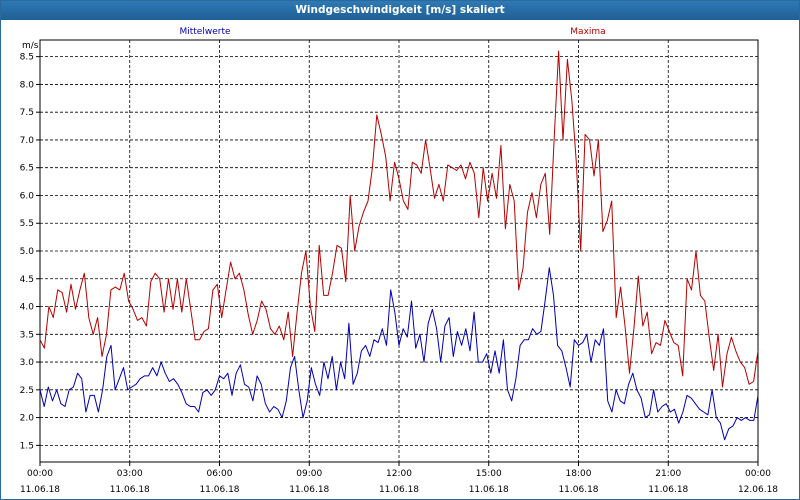 The height and width of the screenshot is (500, 800). I want to click on x-tick-time-label: 06:00, so click(220, 474).